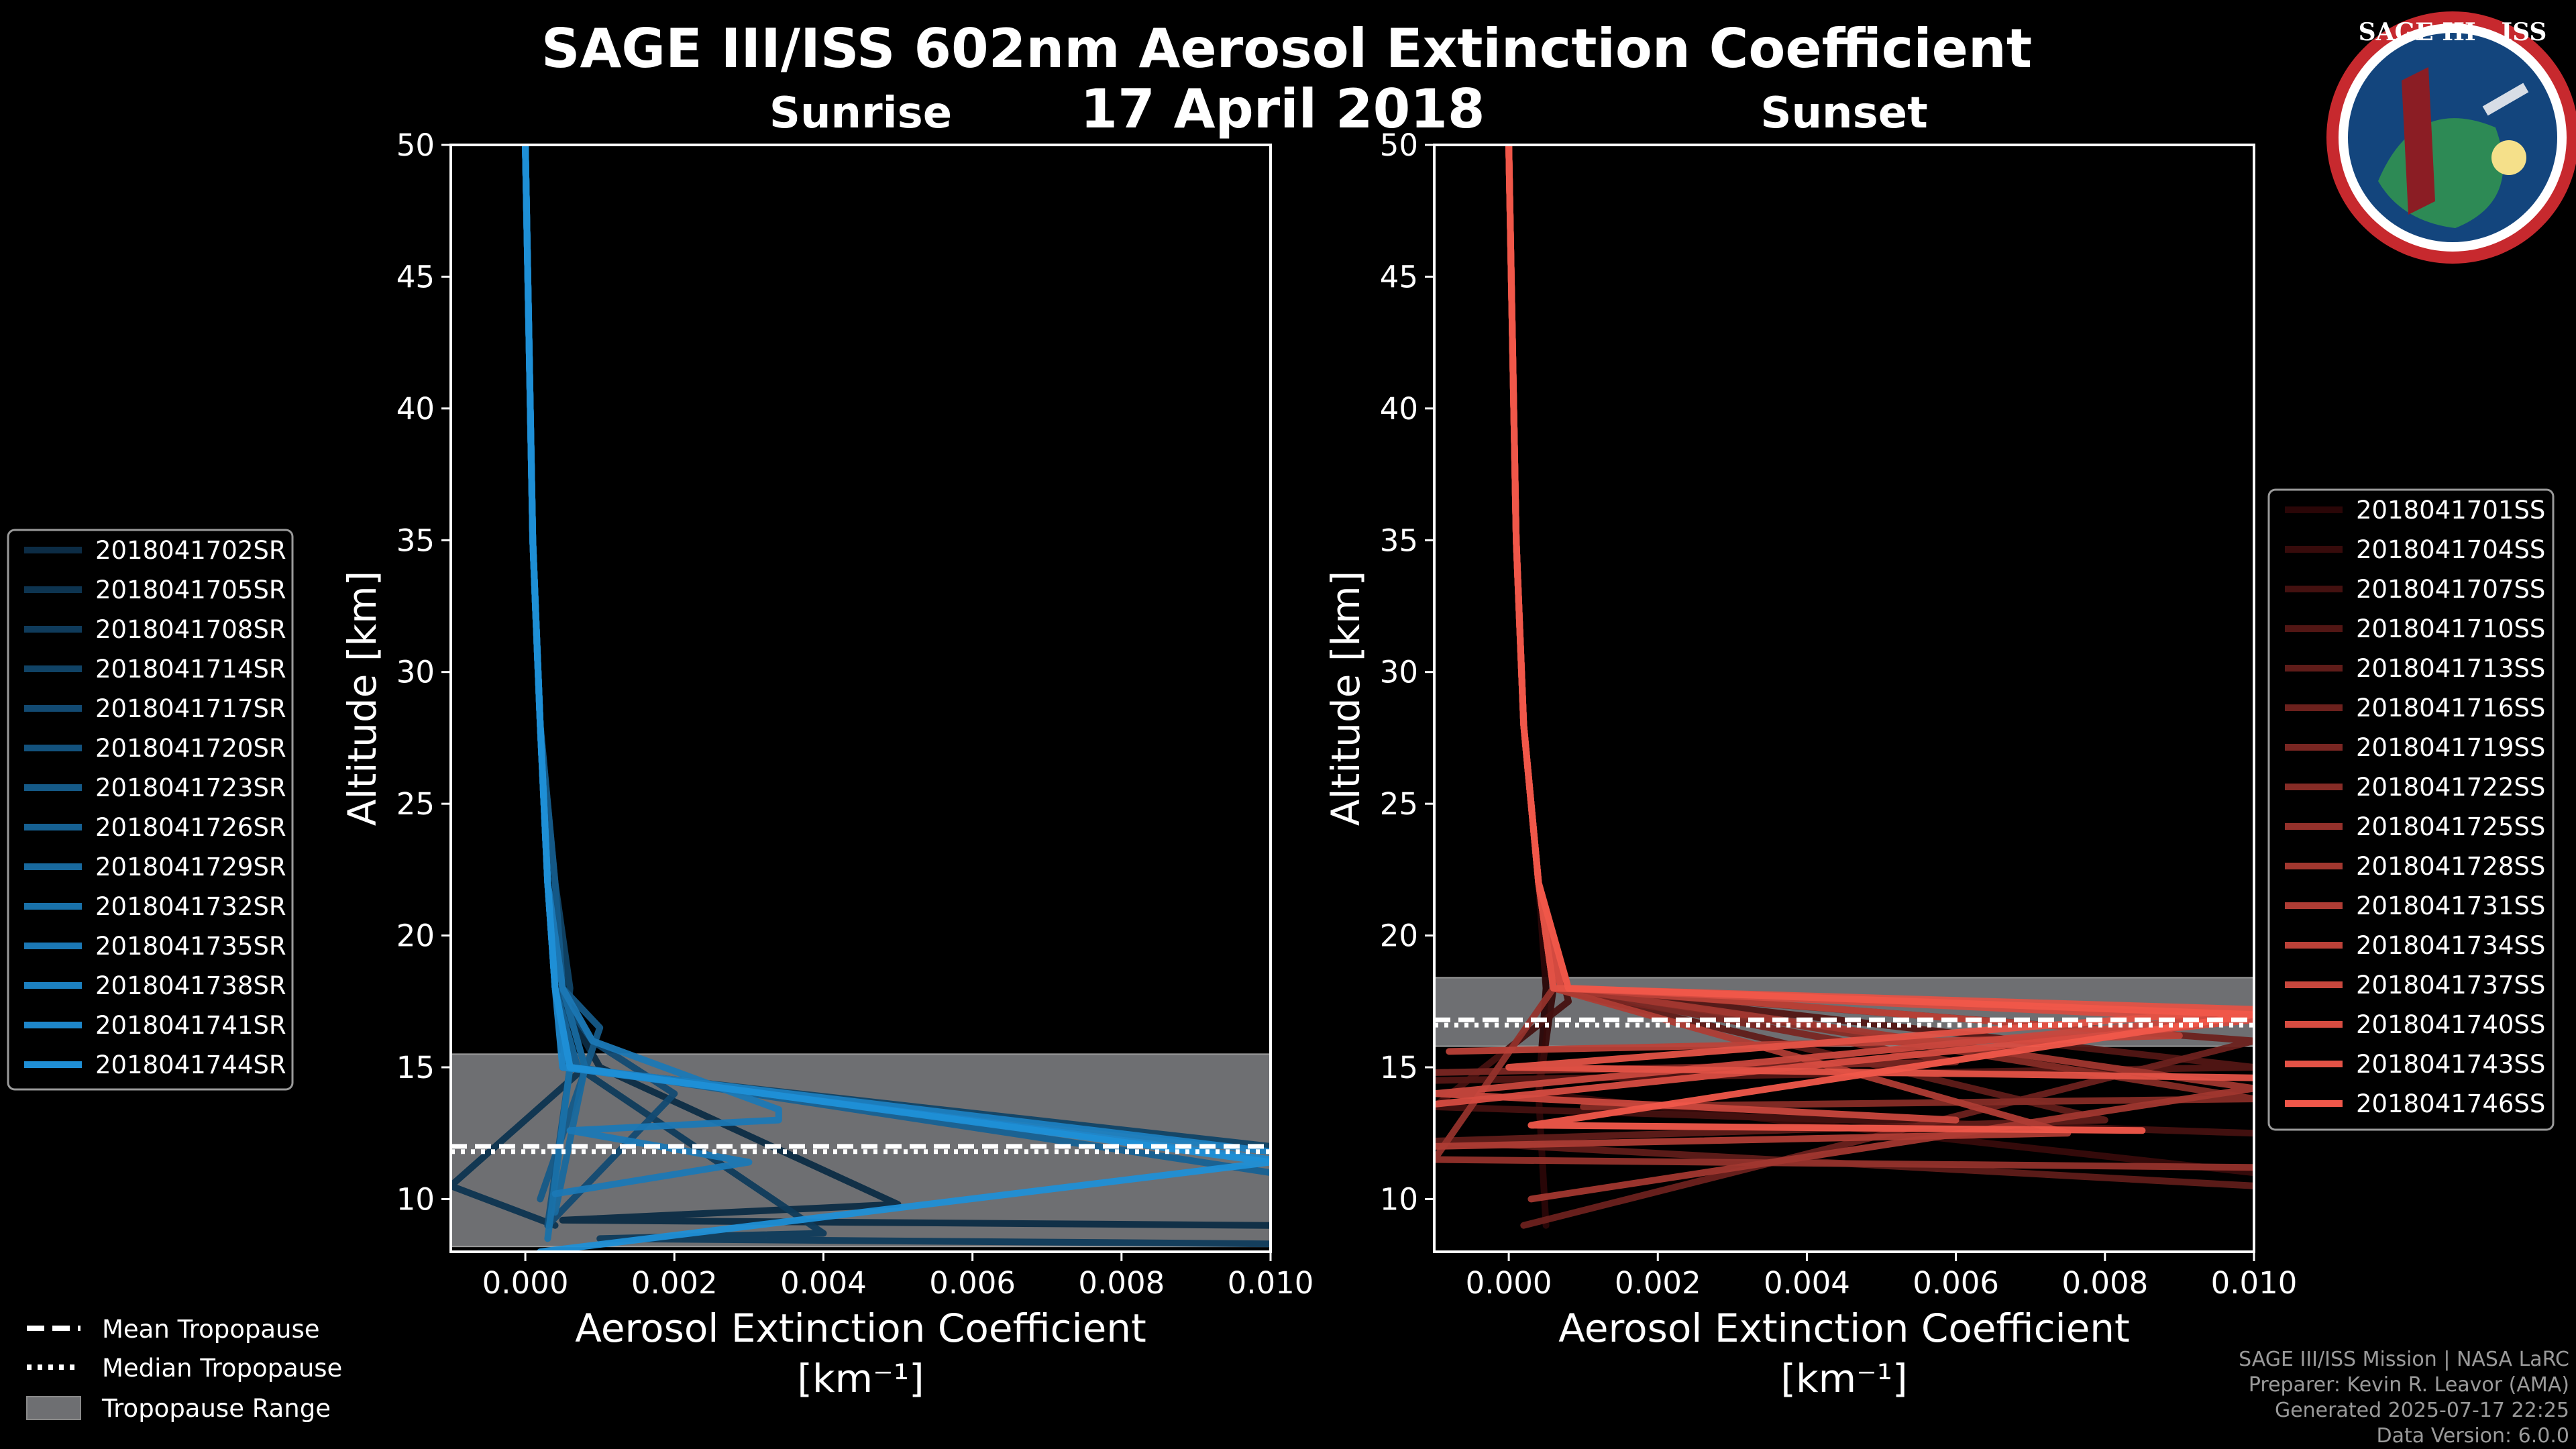 This screenshot has height=1449, width=2576. I want to click on sunset-legend-label: 2018041722SS, so click(2450, 787).